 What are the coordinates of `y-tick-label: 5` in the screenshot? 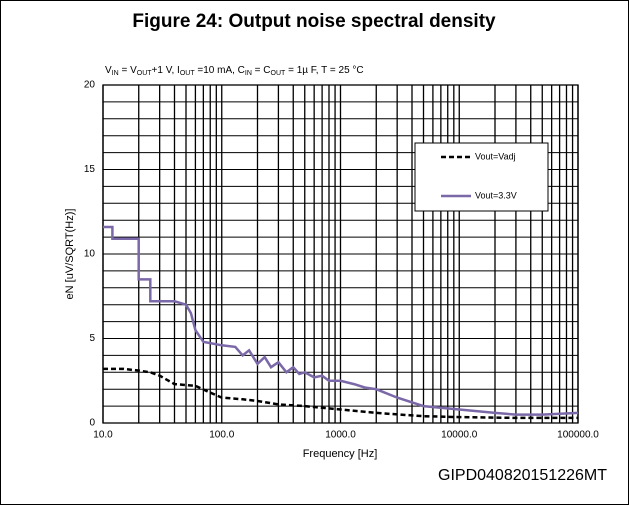 It's located at (92, 338).